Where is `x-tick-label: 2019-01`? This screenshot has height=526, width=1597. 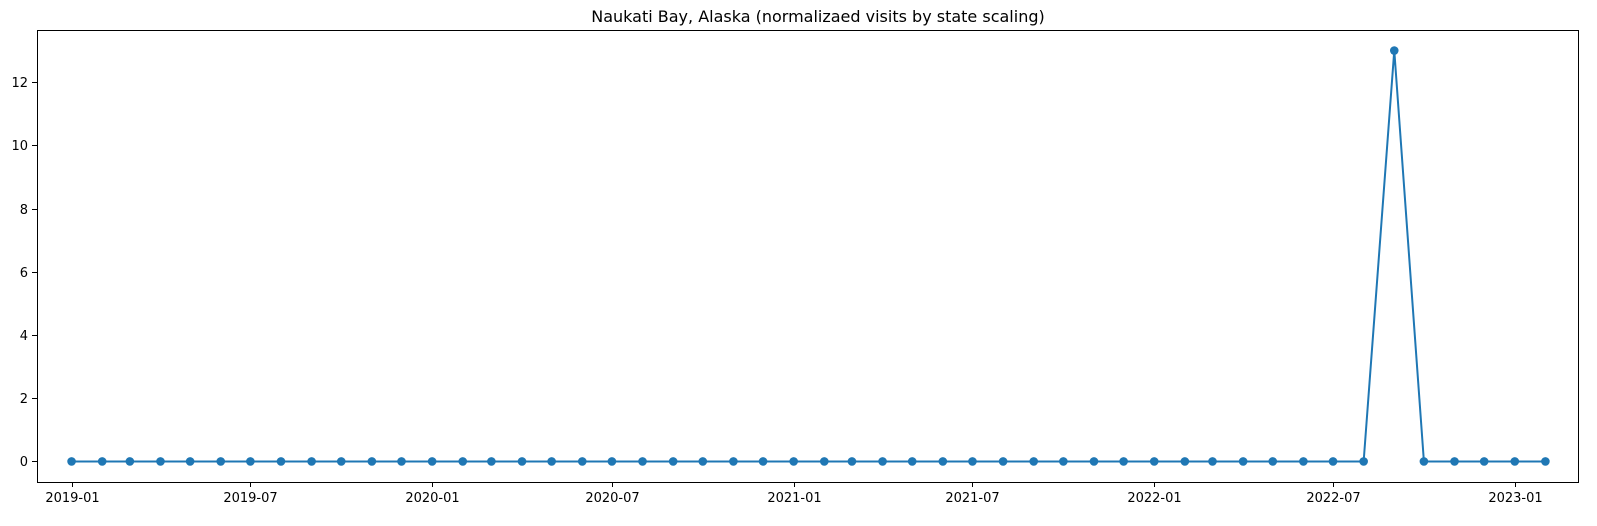
x-tick-label: 2019-01 is located at coordinates (72, 498).